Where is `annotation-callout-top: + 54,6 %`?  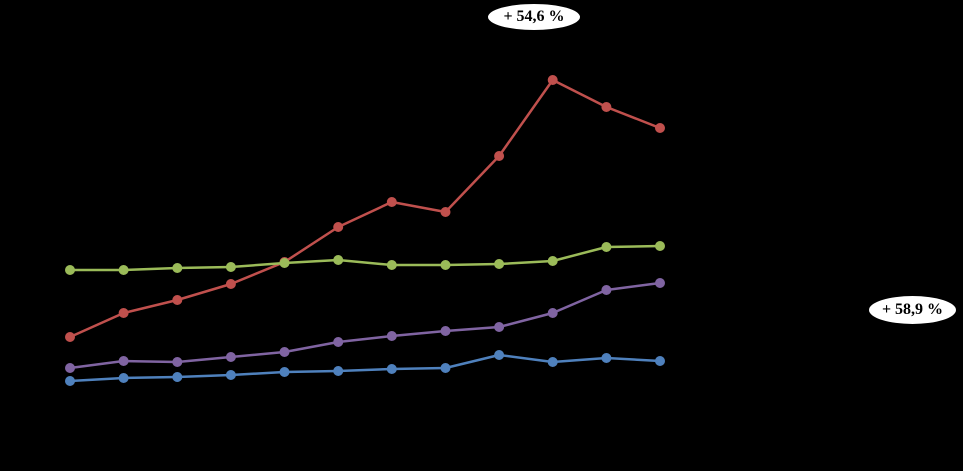 annotation-callout-top: + 54,6 % is located at coordinates (534, 17).